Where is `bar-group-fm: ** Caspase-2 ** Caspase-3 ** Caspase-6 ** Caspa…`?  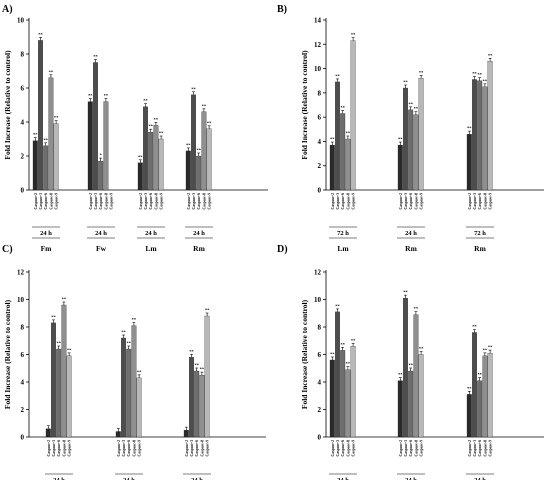 bar-group-fm: ** Caspase-2 ** Caspase-3 ** Caspase-6 ** Caspa… is located at coordinates (46, 142).